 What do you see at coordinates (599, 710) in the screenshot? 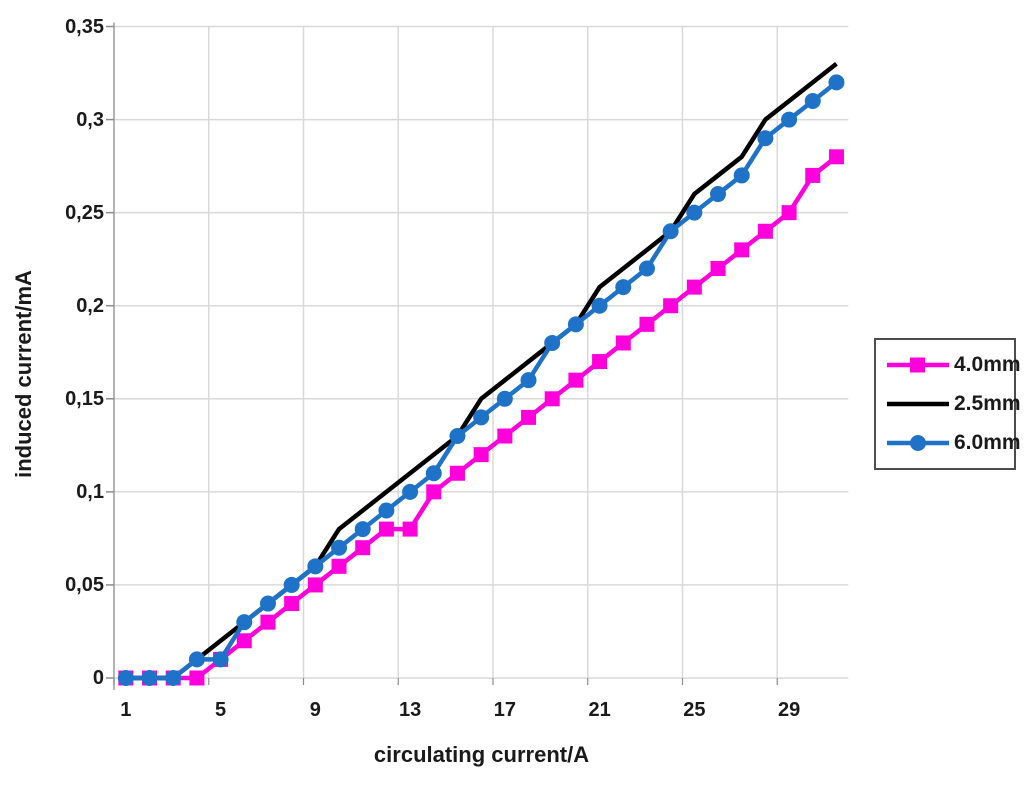
I see `x-tick-label: 21` at bounding box center [599, 710].